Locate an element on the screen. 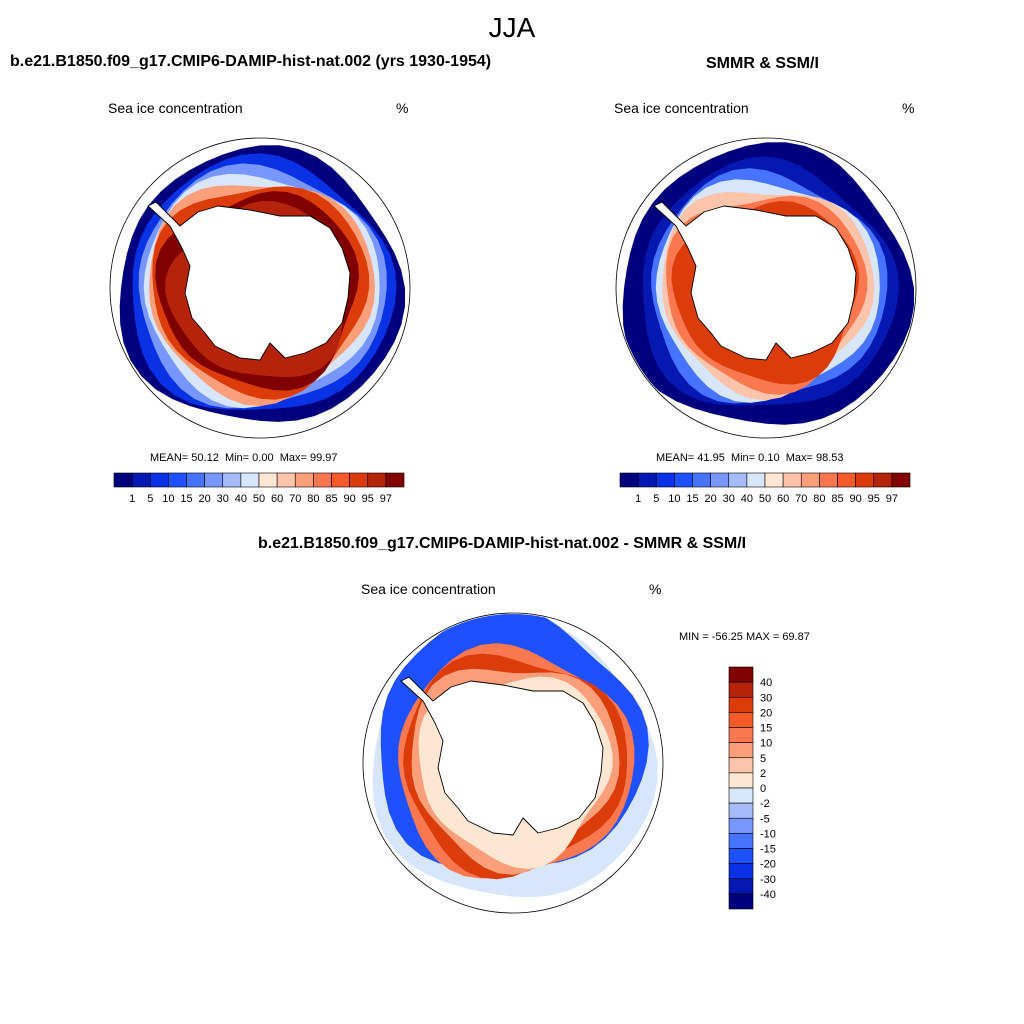 This screenshot has width=1024, height=1024. panel2-title: SMMR & SSM/I is located at coordinates (762, 63).